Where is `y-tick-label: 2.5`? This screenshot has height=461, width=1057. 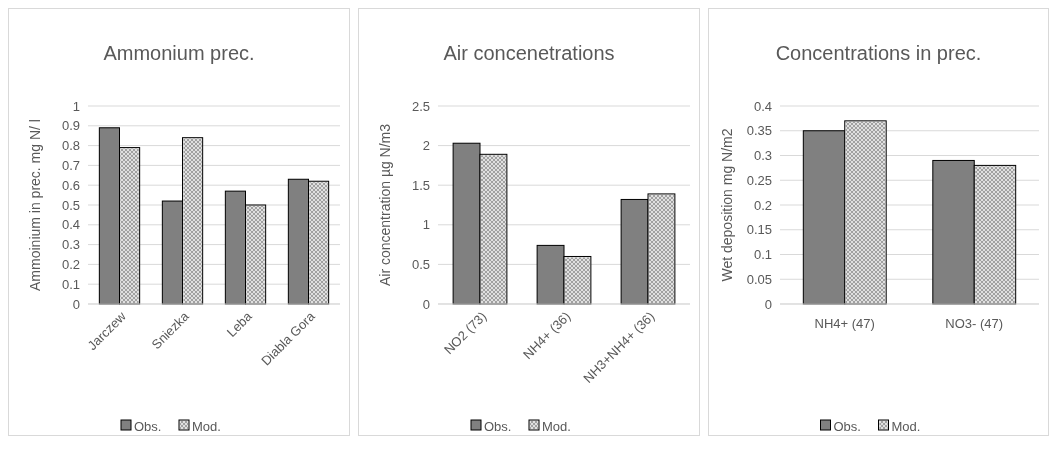
y-tick-label: 2.5 is located at coordinates (420, 106).